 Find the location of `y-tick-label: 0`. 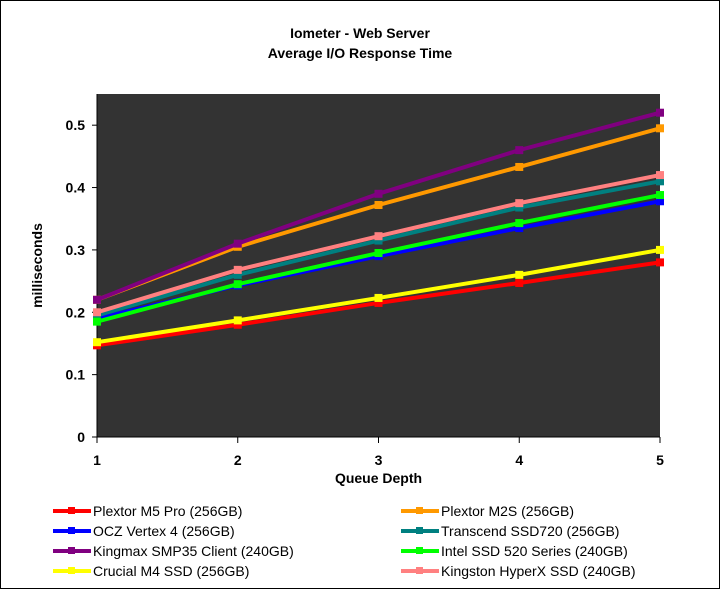

y-tick-label: 0 is located at coordinates (81, 437).